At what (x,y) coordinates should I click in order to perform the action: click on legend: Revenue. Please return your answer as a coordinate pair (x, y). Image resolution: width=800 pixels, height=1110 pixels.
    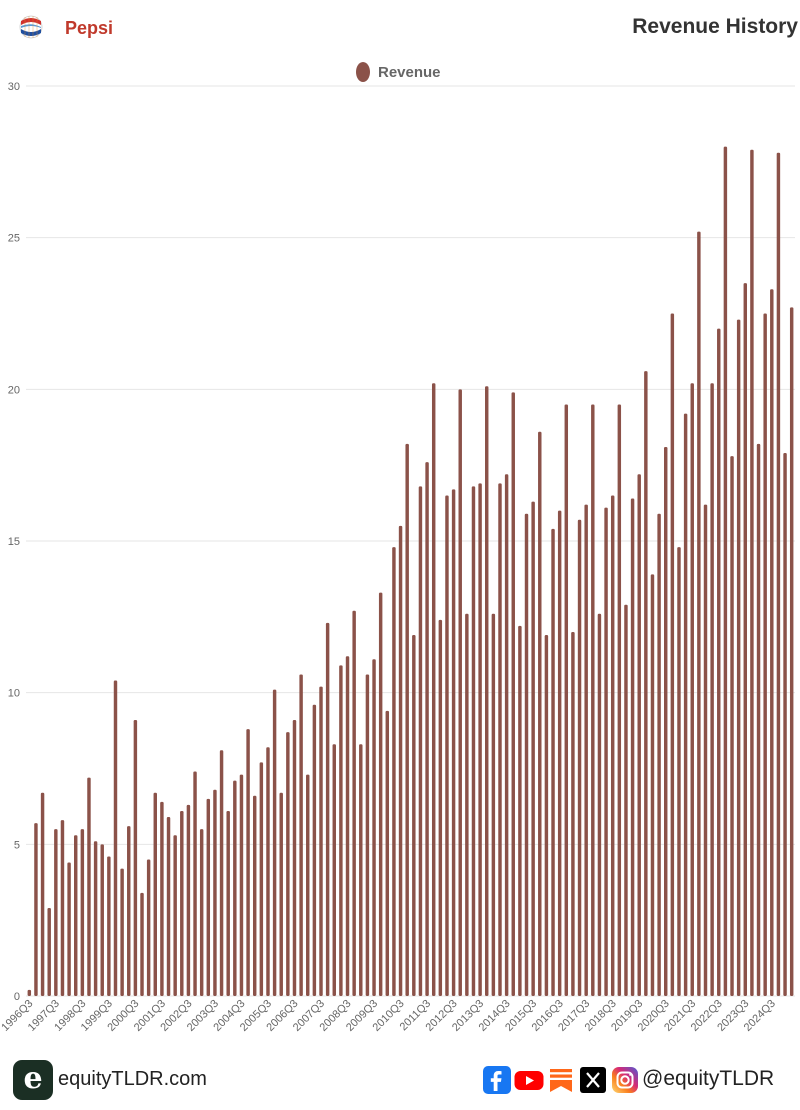
    Looking at the image, I should click on (398, 72).